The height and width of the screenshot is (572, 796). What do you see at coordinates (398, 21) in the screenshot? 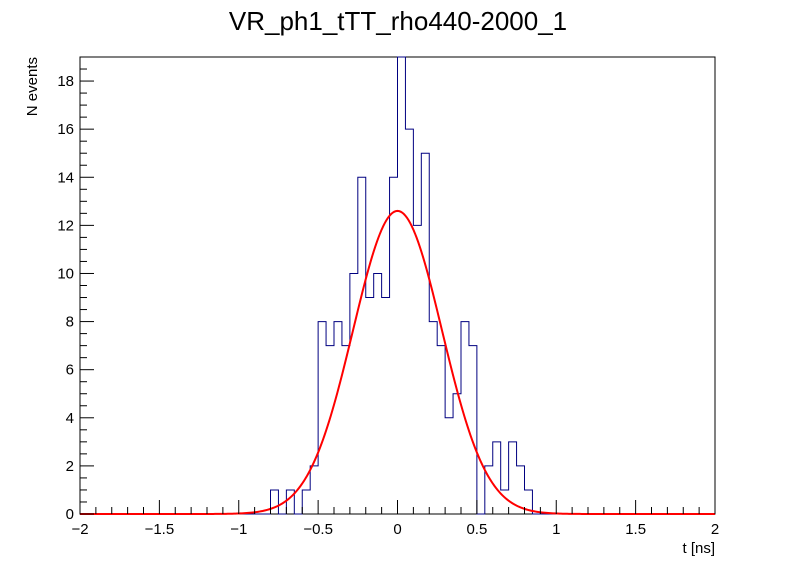
I see `chart-title: VR_ph1_tTT_rho440-2000_1` at bounding box center [398, 21].